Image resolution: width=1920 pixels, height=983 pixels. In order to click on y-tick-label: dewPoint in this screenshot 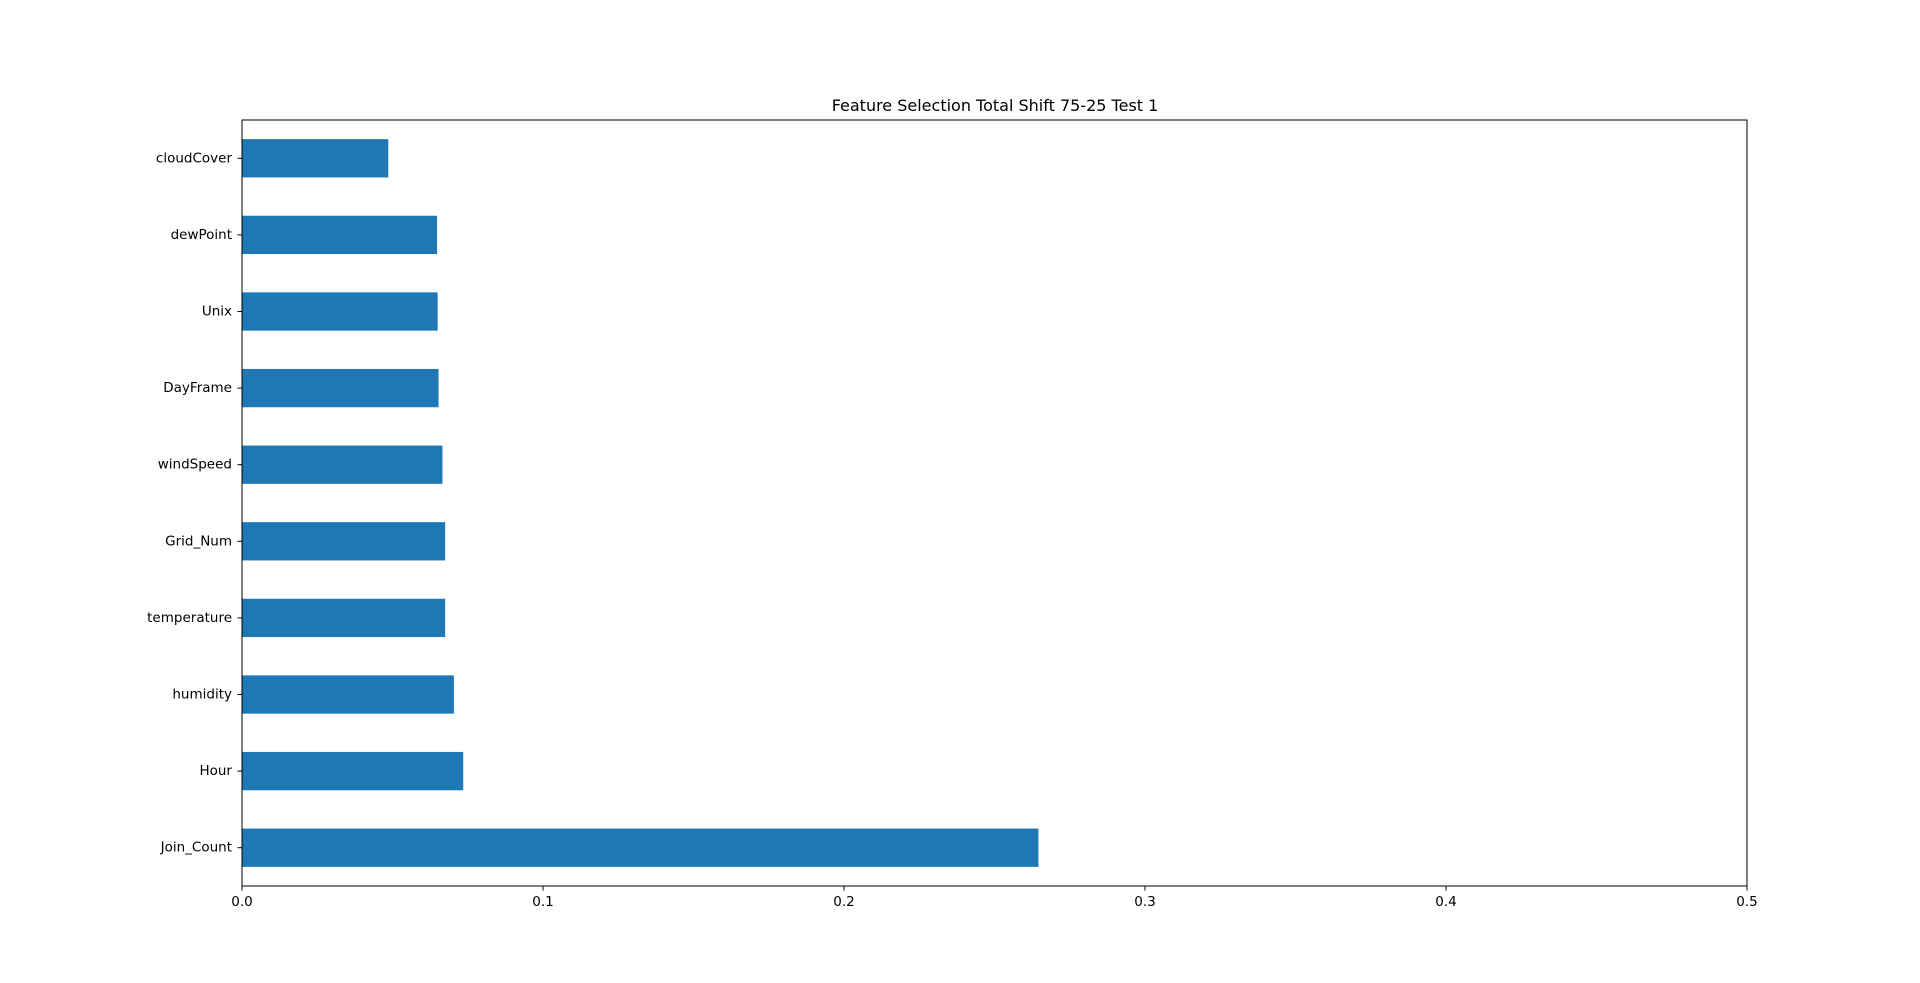, I will do `click(201, 235)`.